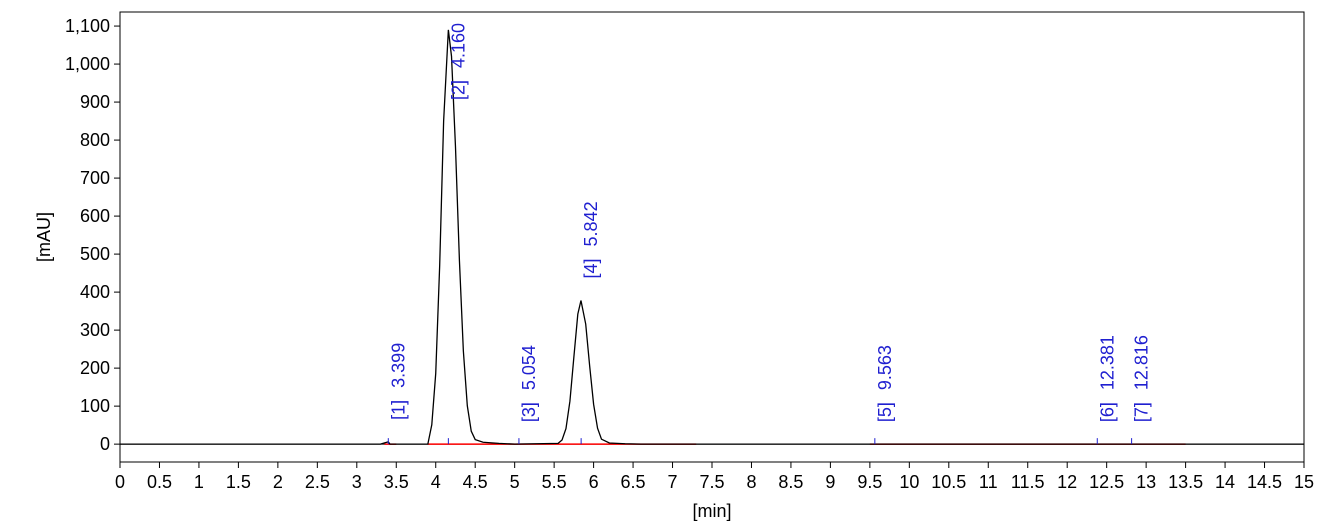  What do you see at coordinates (591, 268) in the screenshot?
I see `peak-id: [4]` at bounding box center [591, 268].